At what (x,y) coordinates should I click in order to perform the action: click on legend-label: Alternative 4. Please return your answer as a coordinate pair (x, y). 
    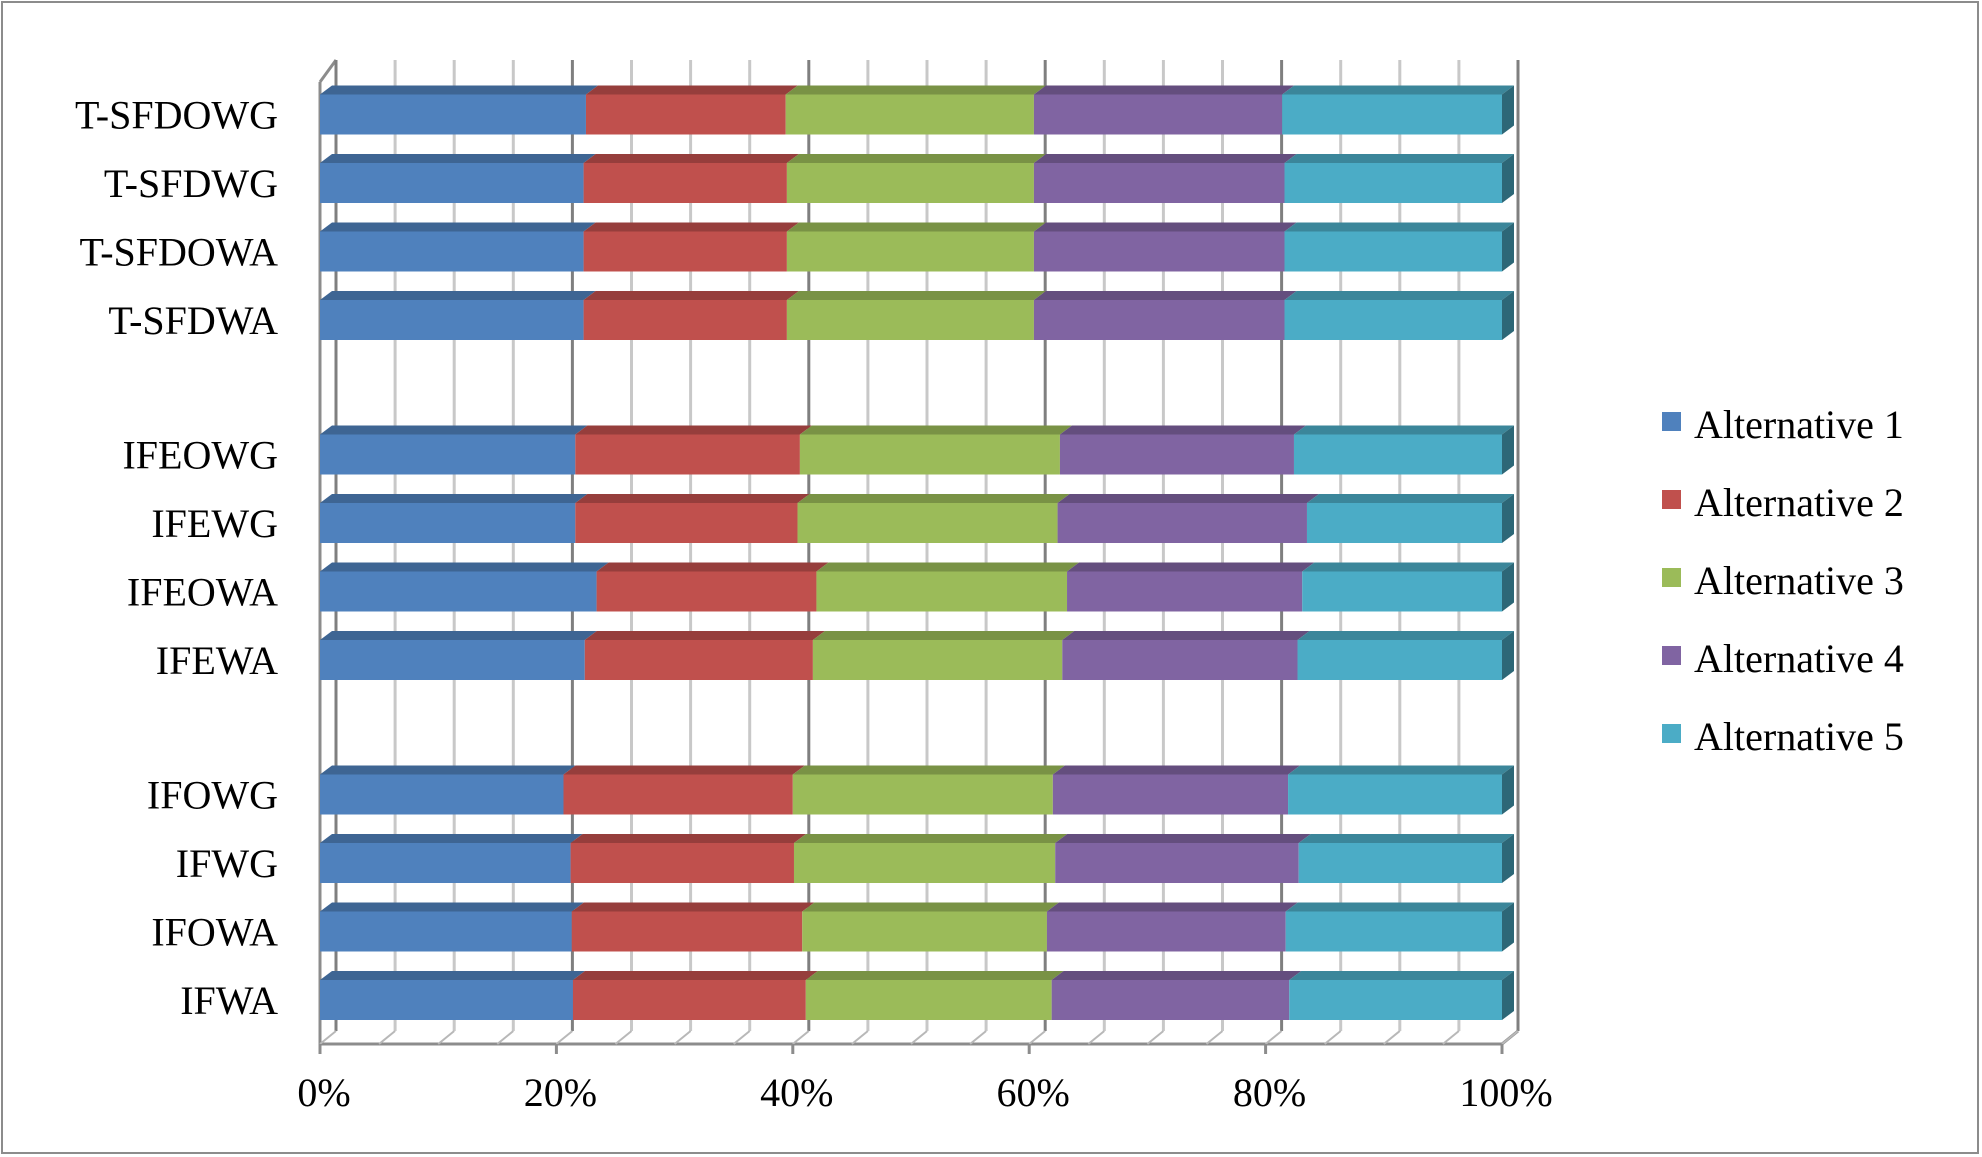
    Looking at the image, I should click on (1799, 658).